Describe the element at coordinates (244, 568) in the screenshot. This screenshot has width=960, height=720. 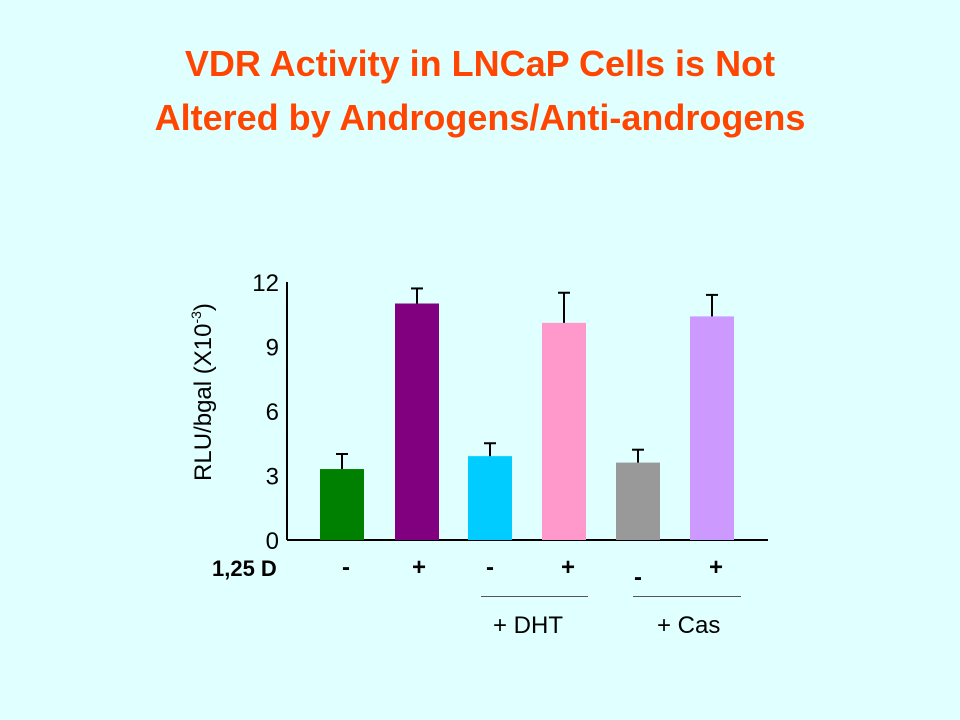
I see `treatment-row-label: 1,25 D` at that location.